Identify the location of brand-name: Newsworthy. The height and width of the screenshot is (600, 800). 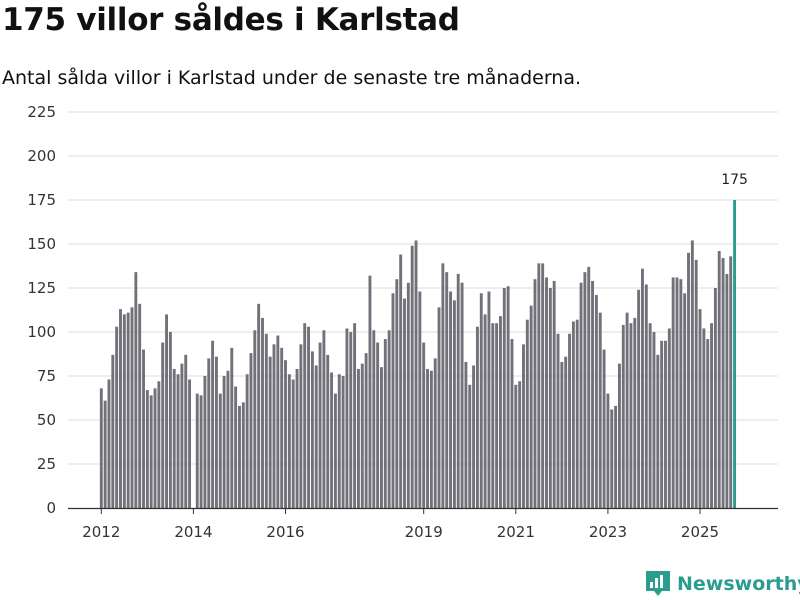
(738, 584).